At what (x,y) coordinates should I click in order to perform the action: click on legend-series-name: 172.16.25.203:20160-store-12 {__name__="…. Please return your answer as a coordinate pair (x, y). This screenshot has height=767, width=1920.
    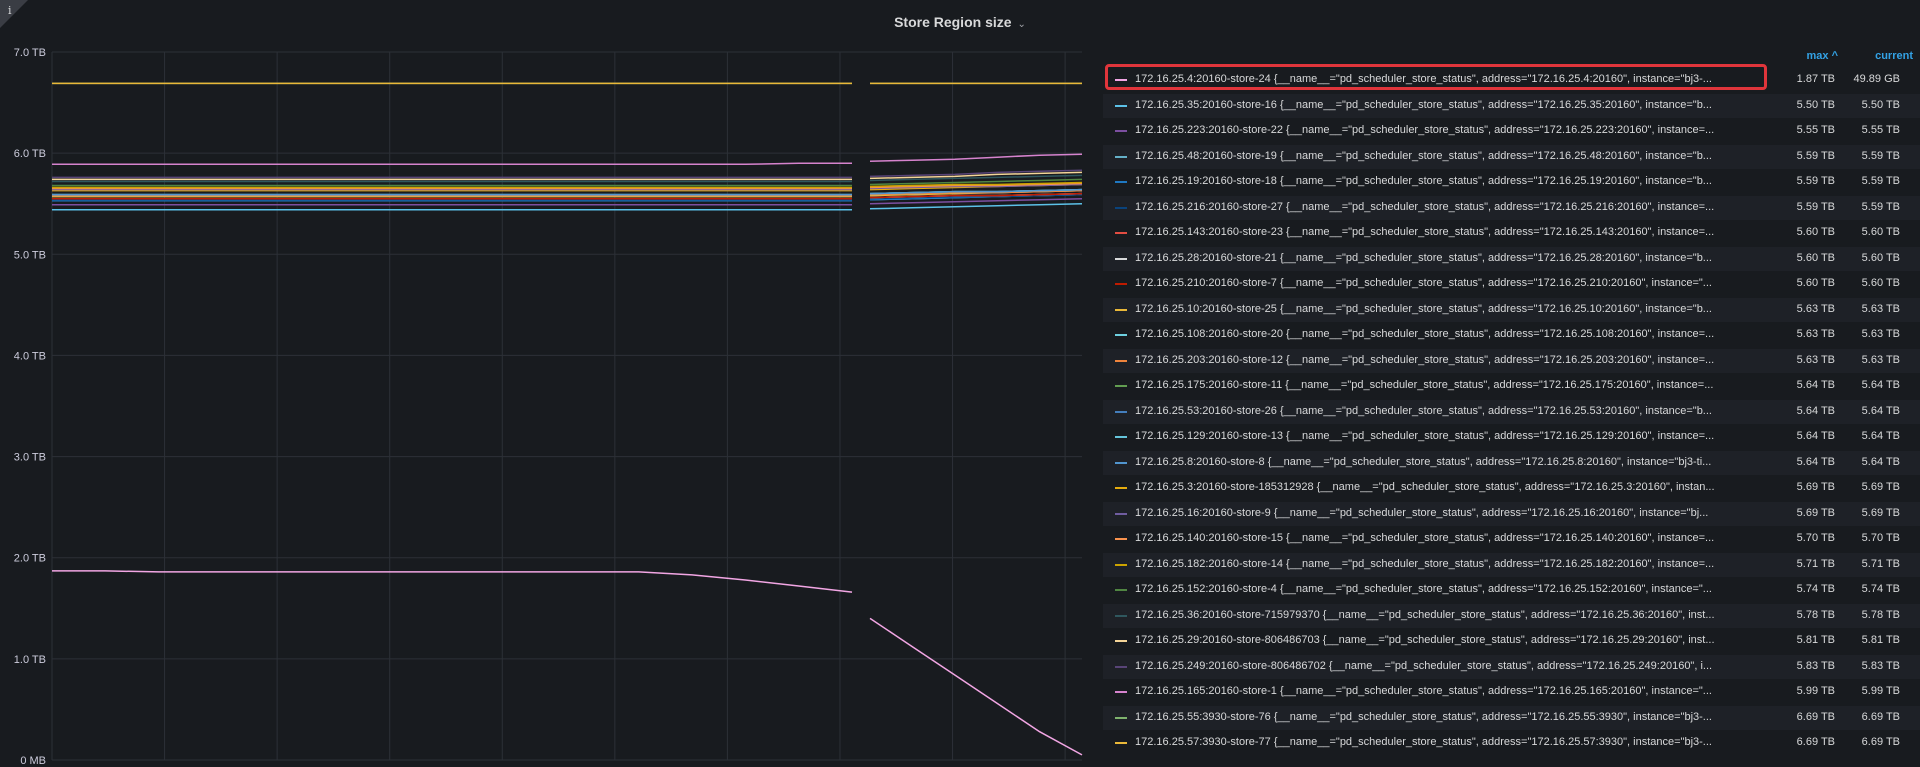
    Looking at the image, I should click on (1425, 359).